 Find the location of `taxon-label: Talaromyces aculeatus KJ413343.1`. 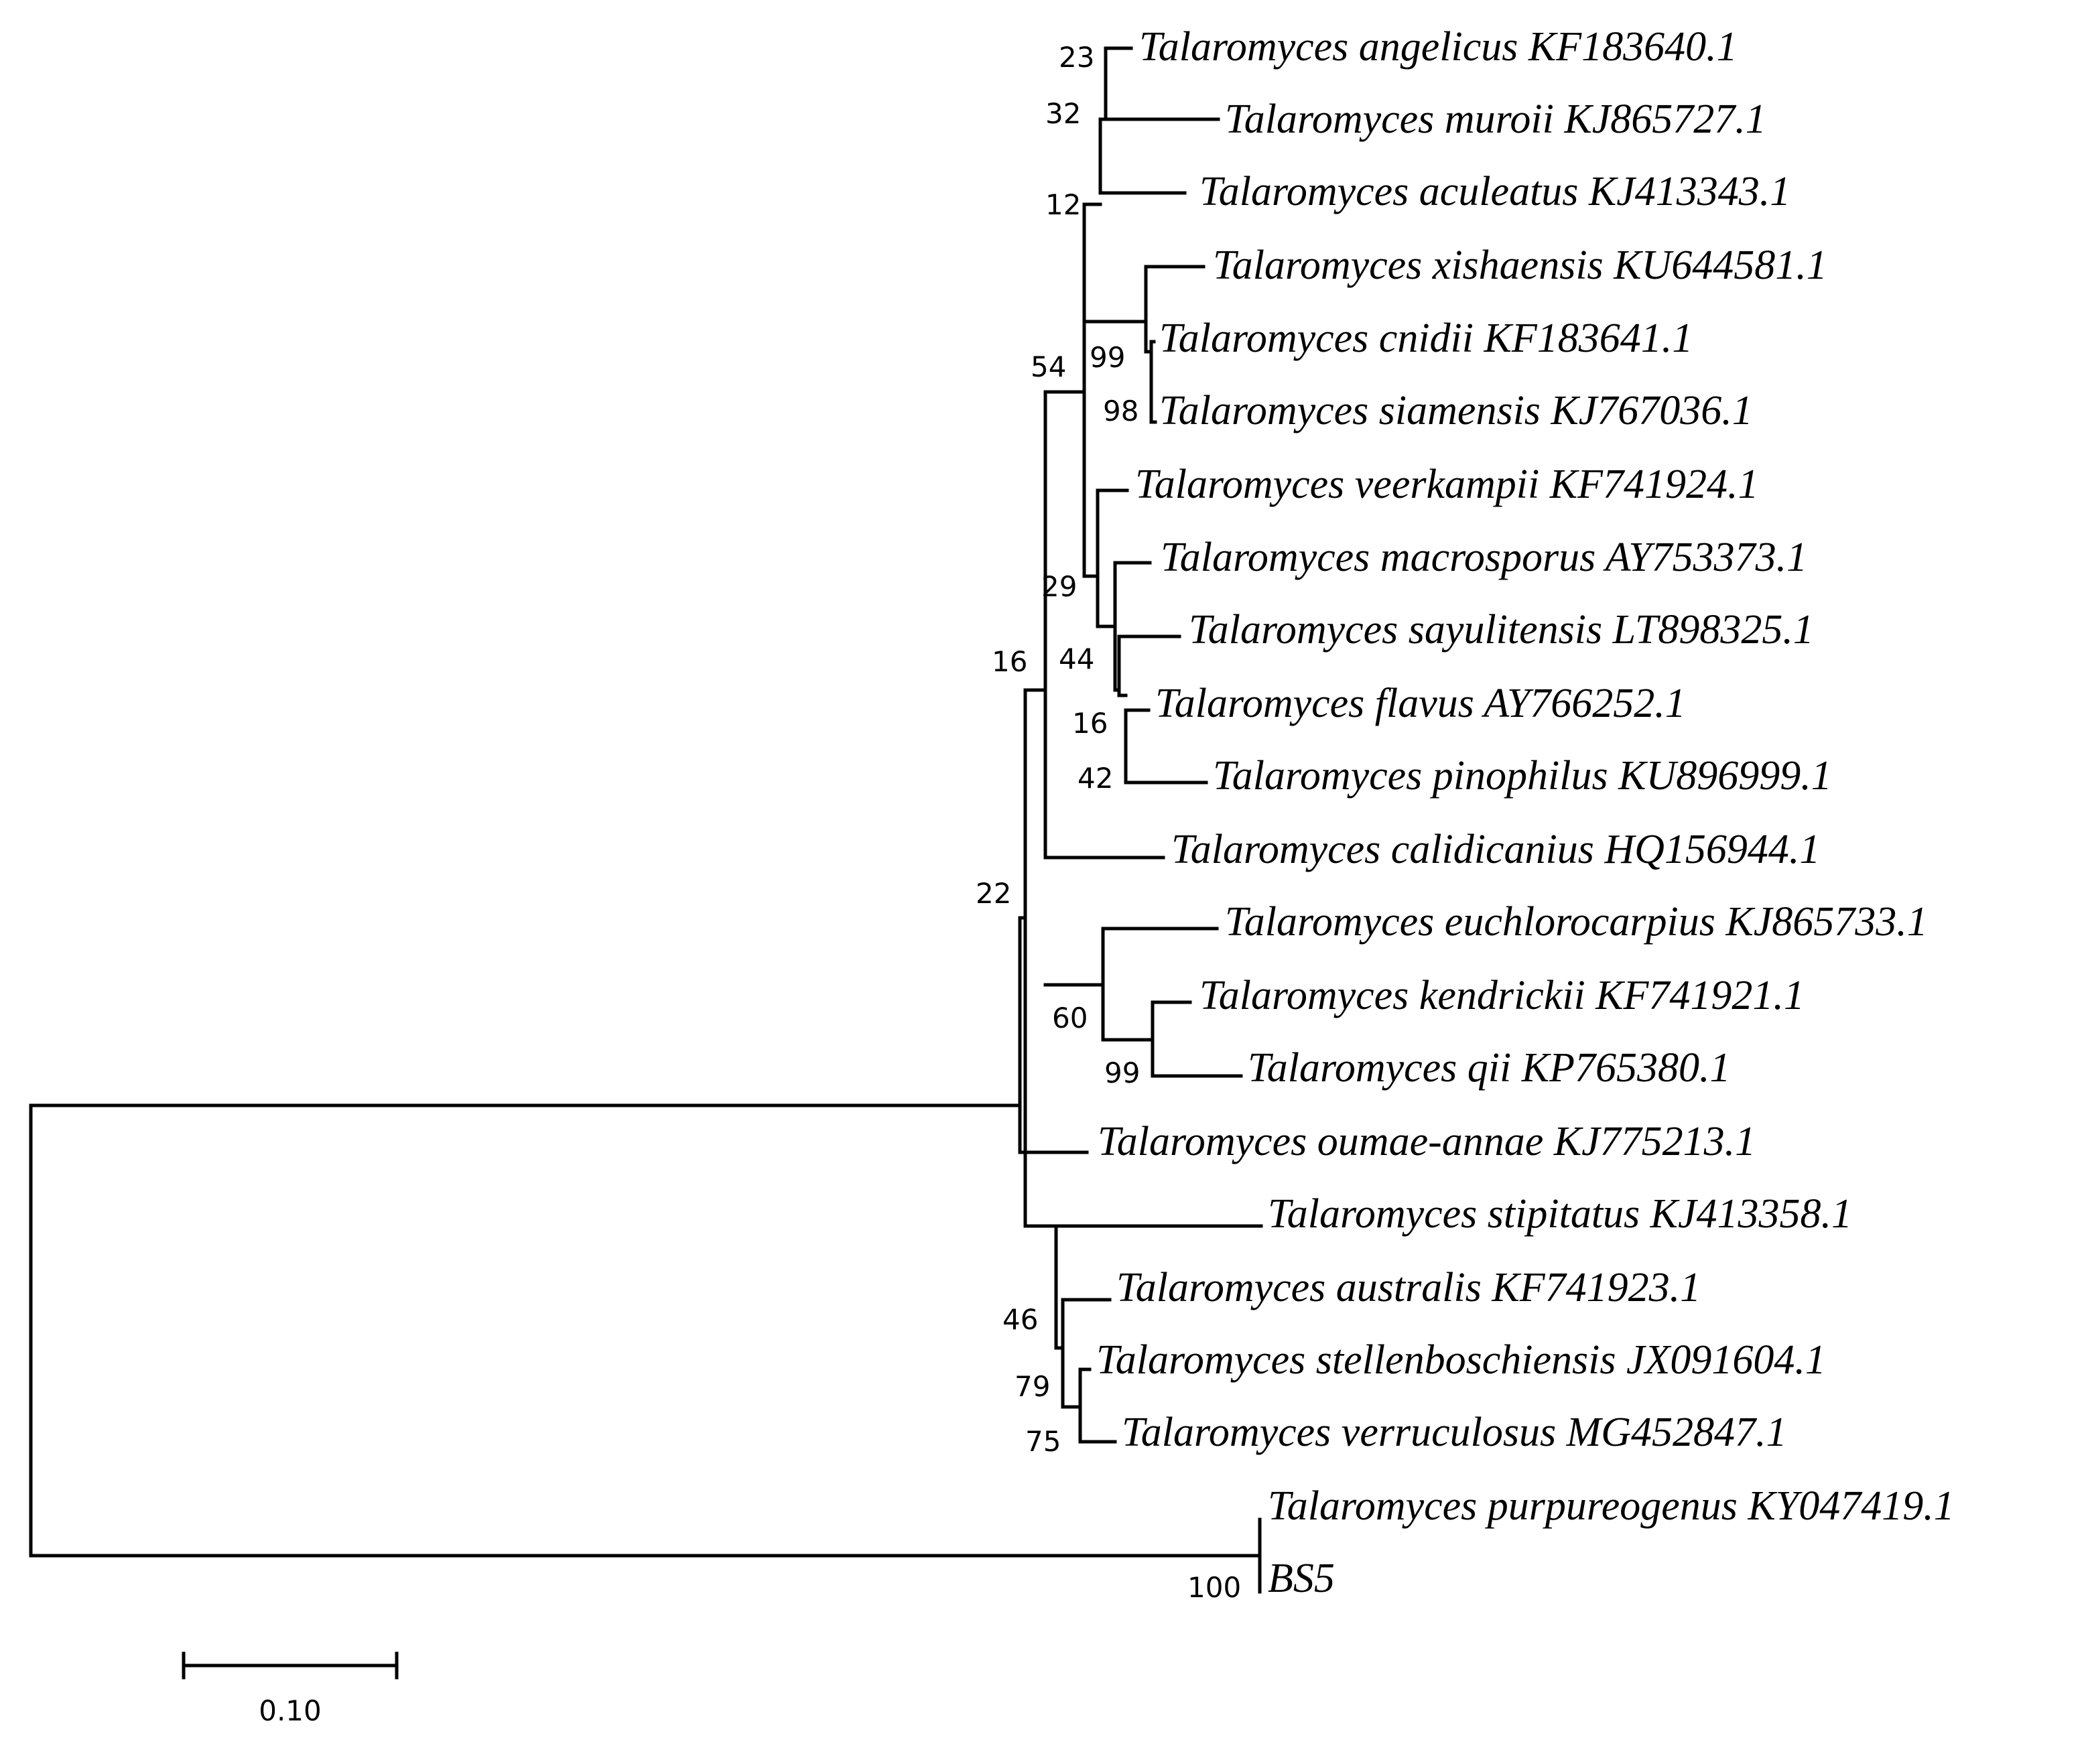

taxon-label: Talaromyces aculeatus KJ413343.1 is located at coordinates (1494, 192).